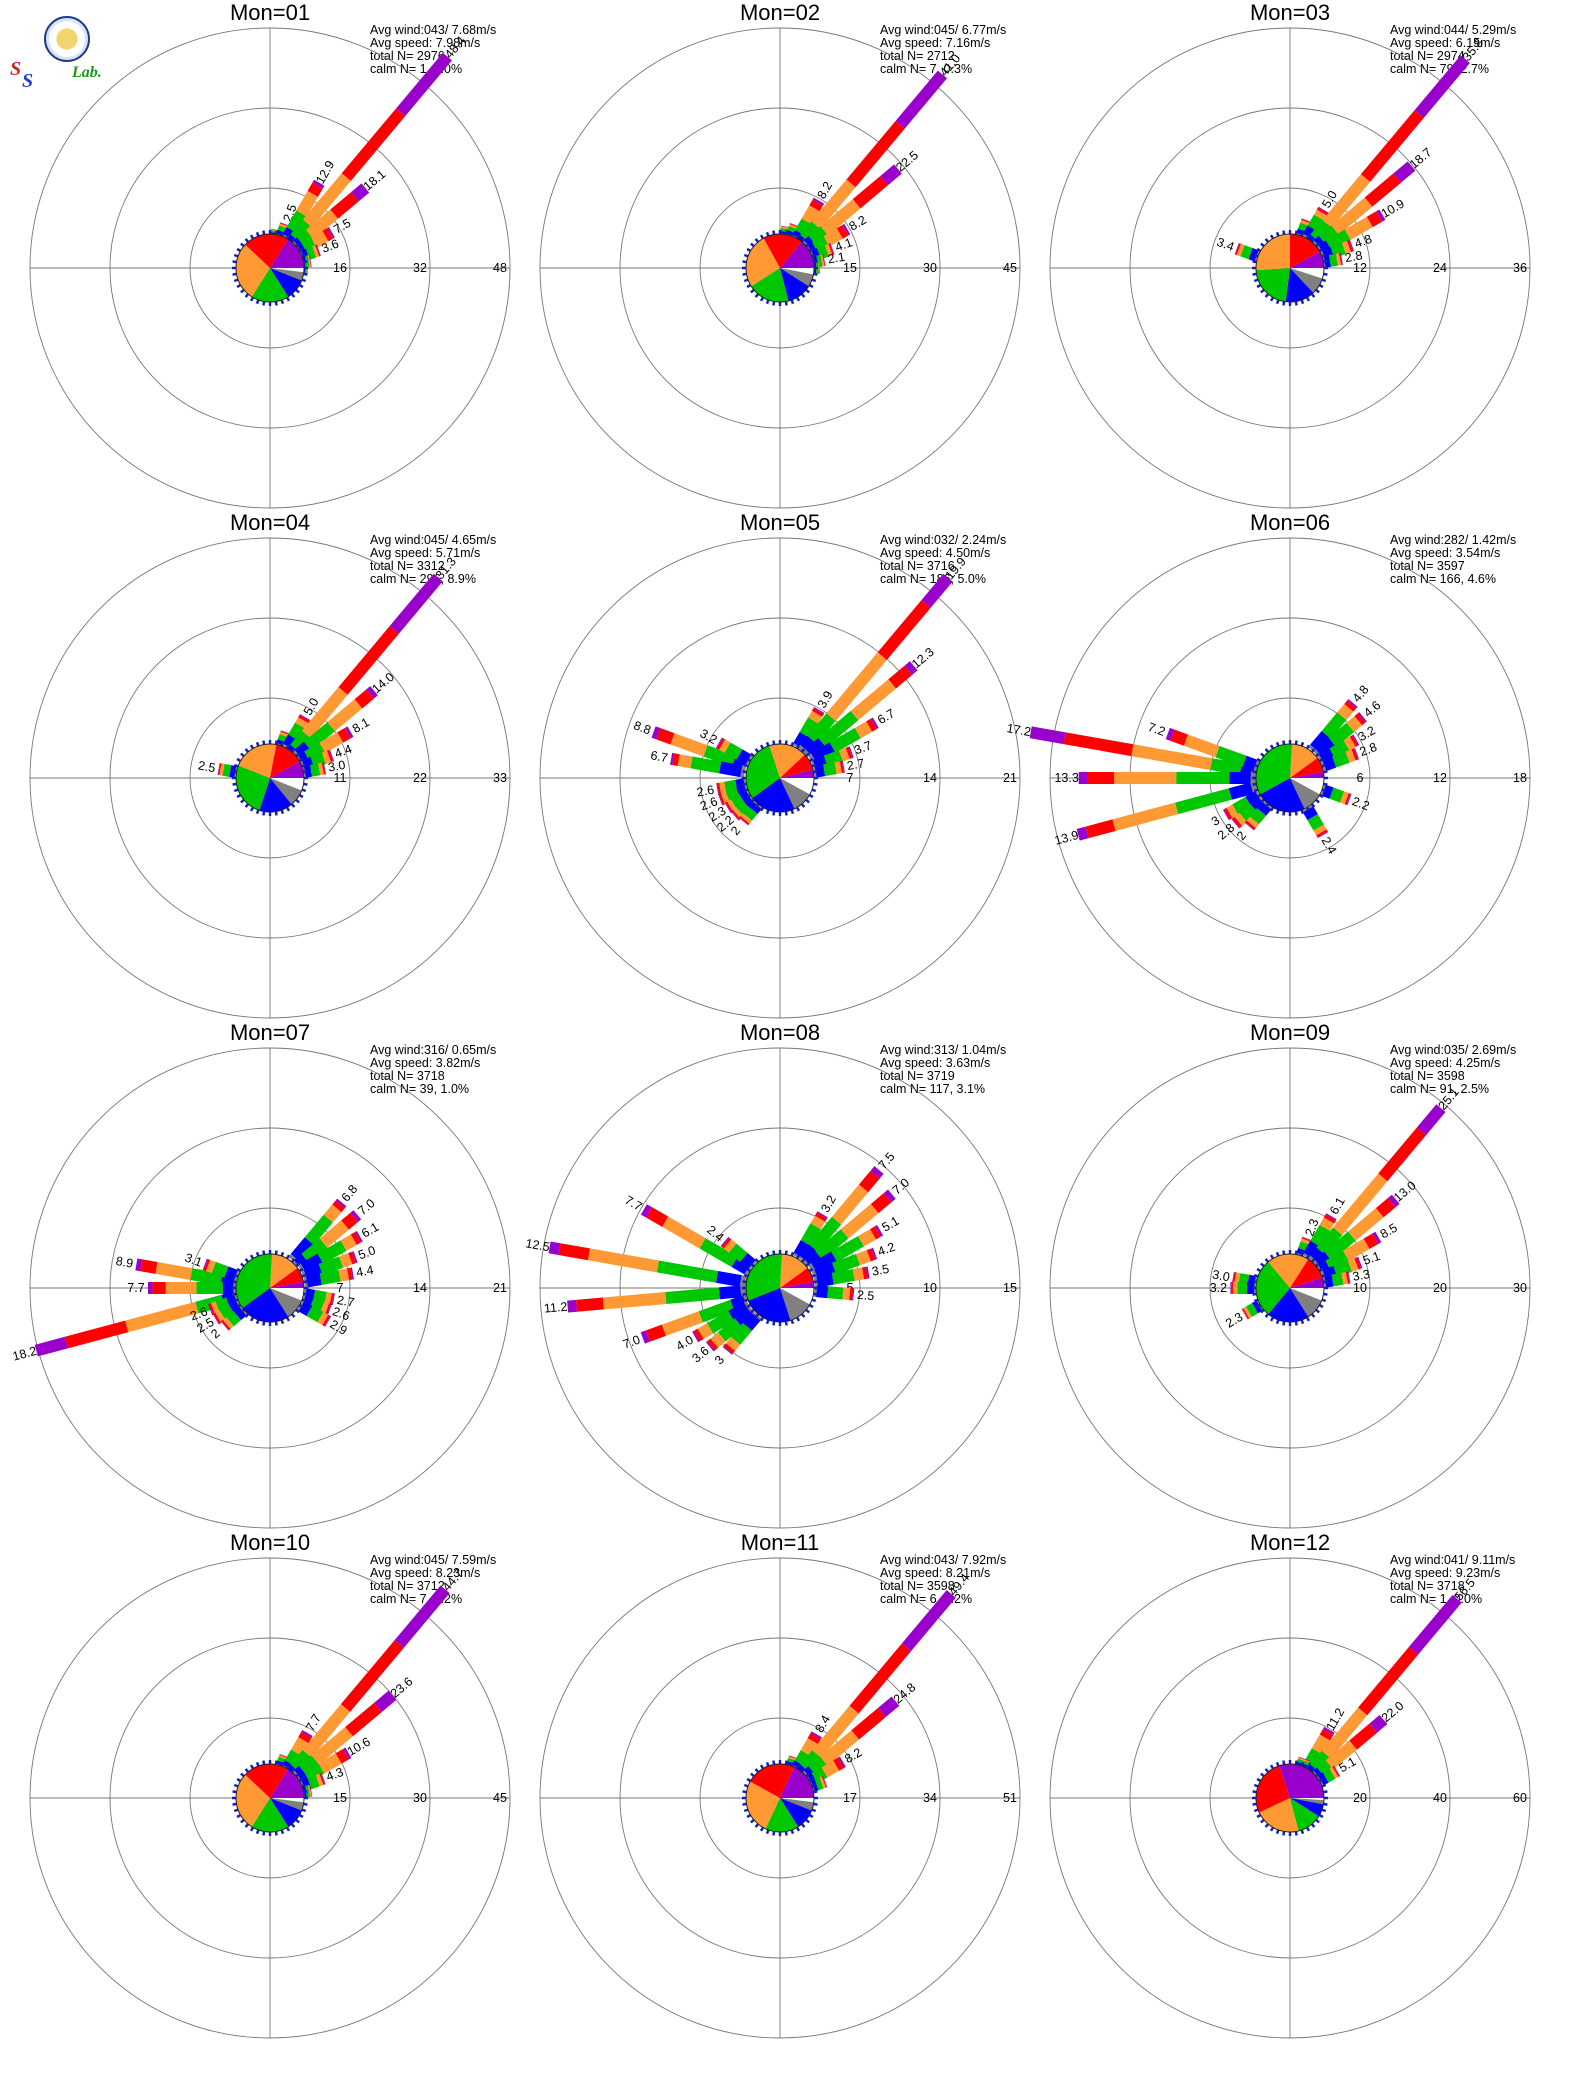  What do you see at coordinates (1010, 268) in the screenshot?
I see `ring-value-label: 45` at bounding box center [1010, 268].